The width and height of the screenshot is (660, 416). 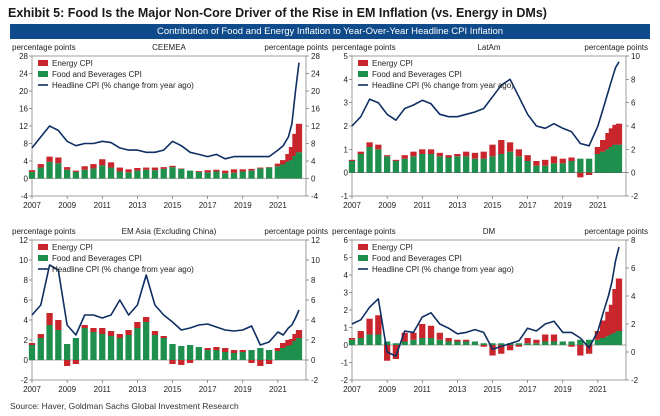 I want to click on right-tick-label: 8, so click(x=313, y=280).